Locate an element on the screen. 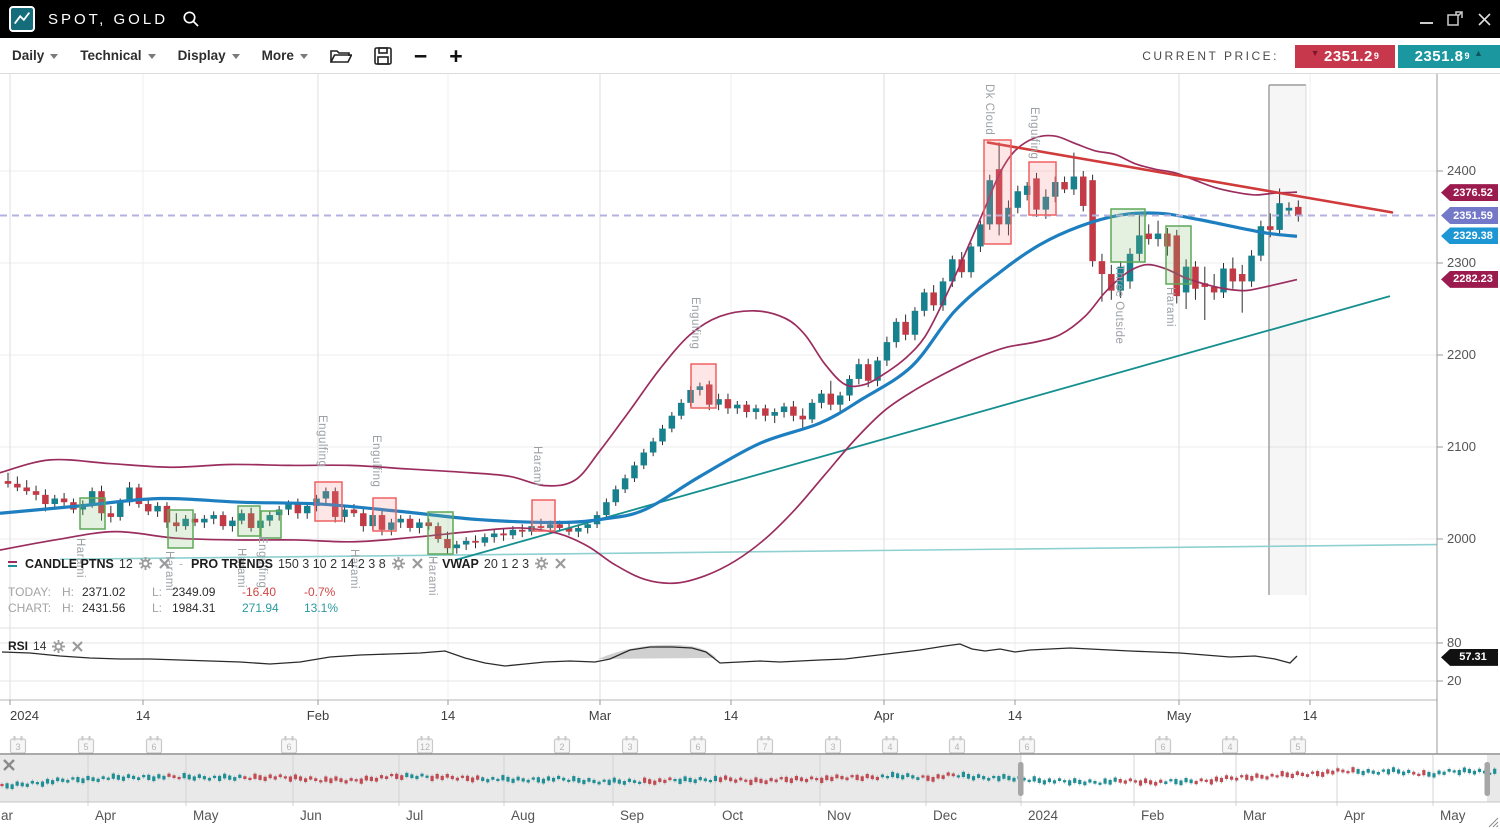 The height and width of the screenshot is (829, 1500). chart-change: 271.94 is located at coordinates (260, 608).